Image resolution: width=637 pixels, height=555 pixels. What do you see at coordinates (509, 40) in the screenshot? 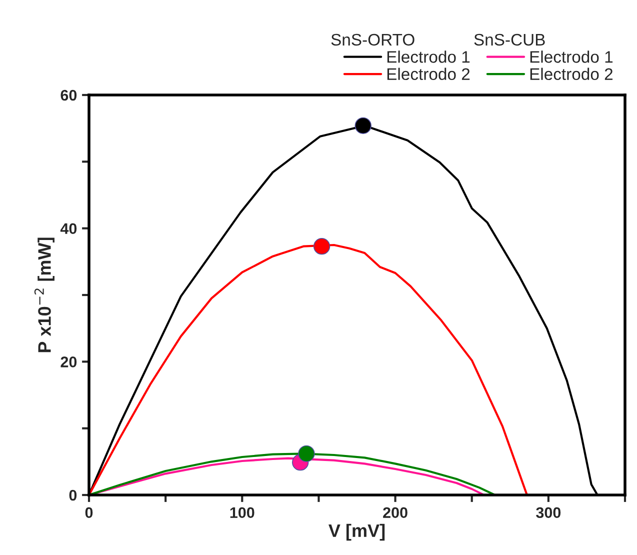
I see `text: SnS-CUB` at bounding box center [509, 40].